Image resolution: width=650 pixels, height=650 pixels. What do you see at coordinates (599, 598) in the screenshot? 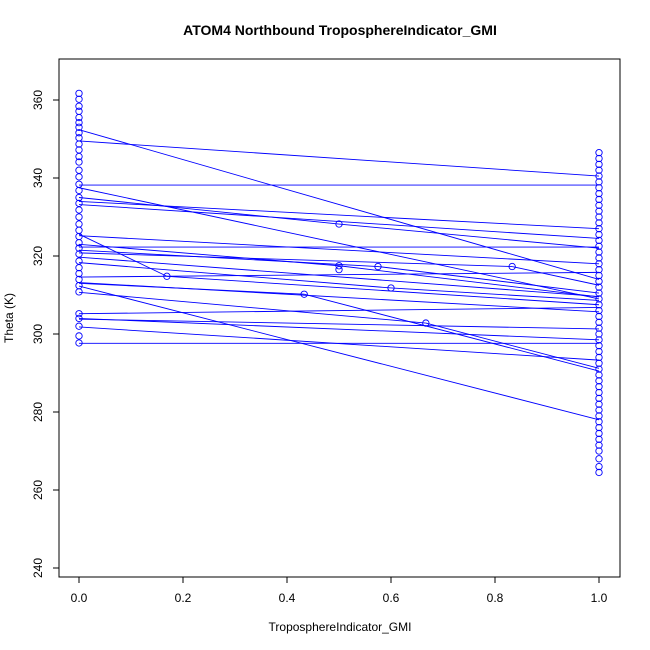
I see `x-tick-label: 1.0` at bounding box center [599, 598].